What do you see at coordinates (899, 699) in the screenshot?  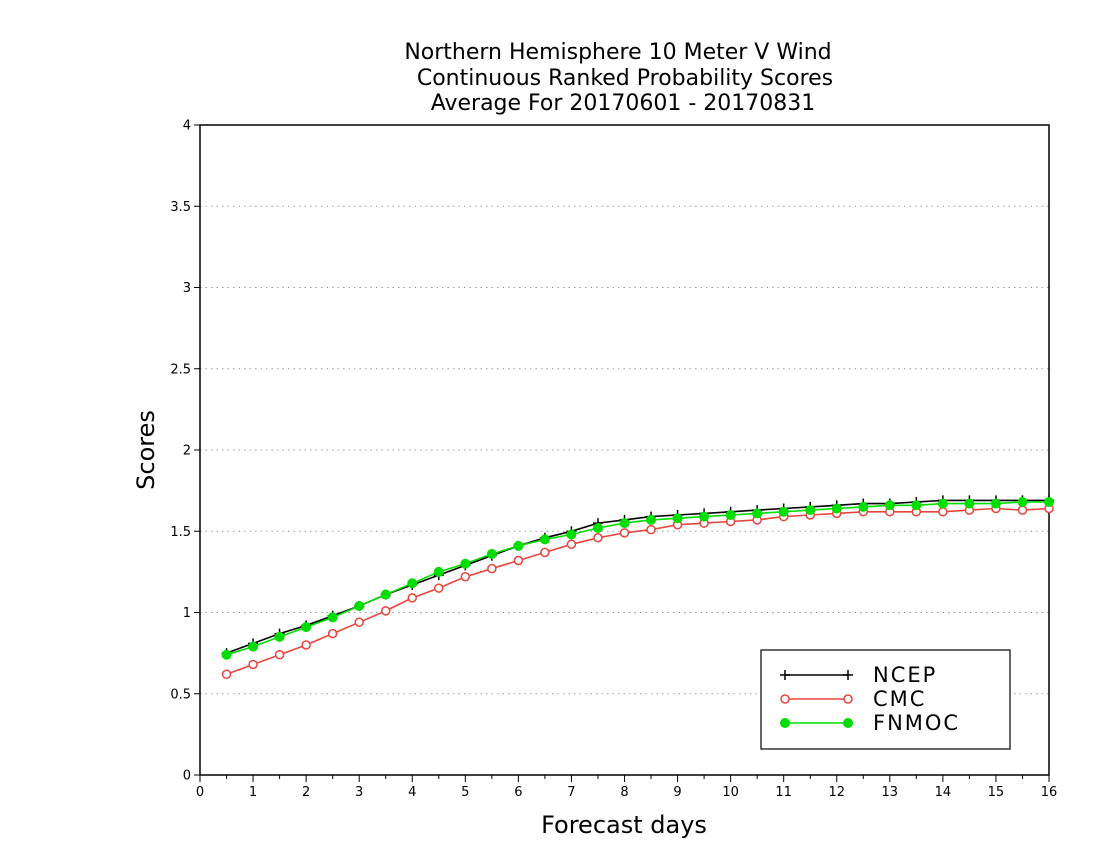 I see `legend-label: CMC` at bounding box center [899, 699].